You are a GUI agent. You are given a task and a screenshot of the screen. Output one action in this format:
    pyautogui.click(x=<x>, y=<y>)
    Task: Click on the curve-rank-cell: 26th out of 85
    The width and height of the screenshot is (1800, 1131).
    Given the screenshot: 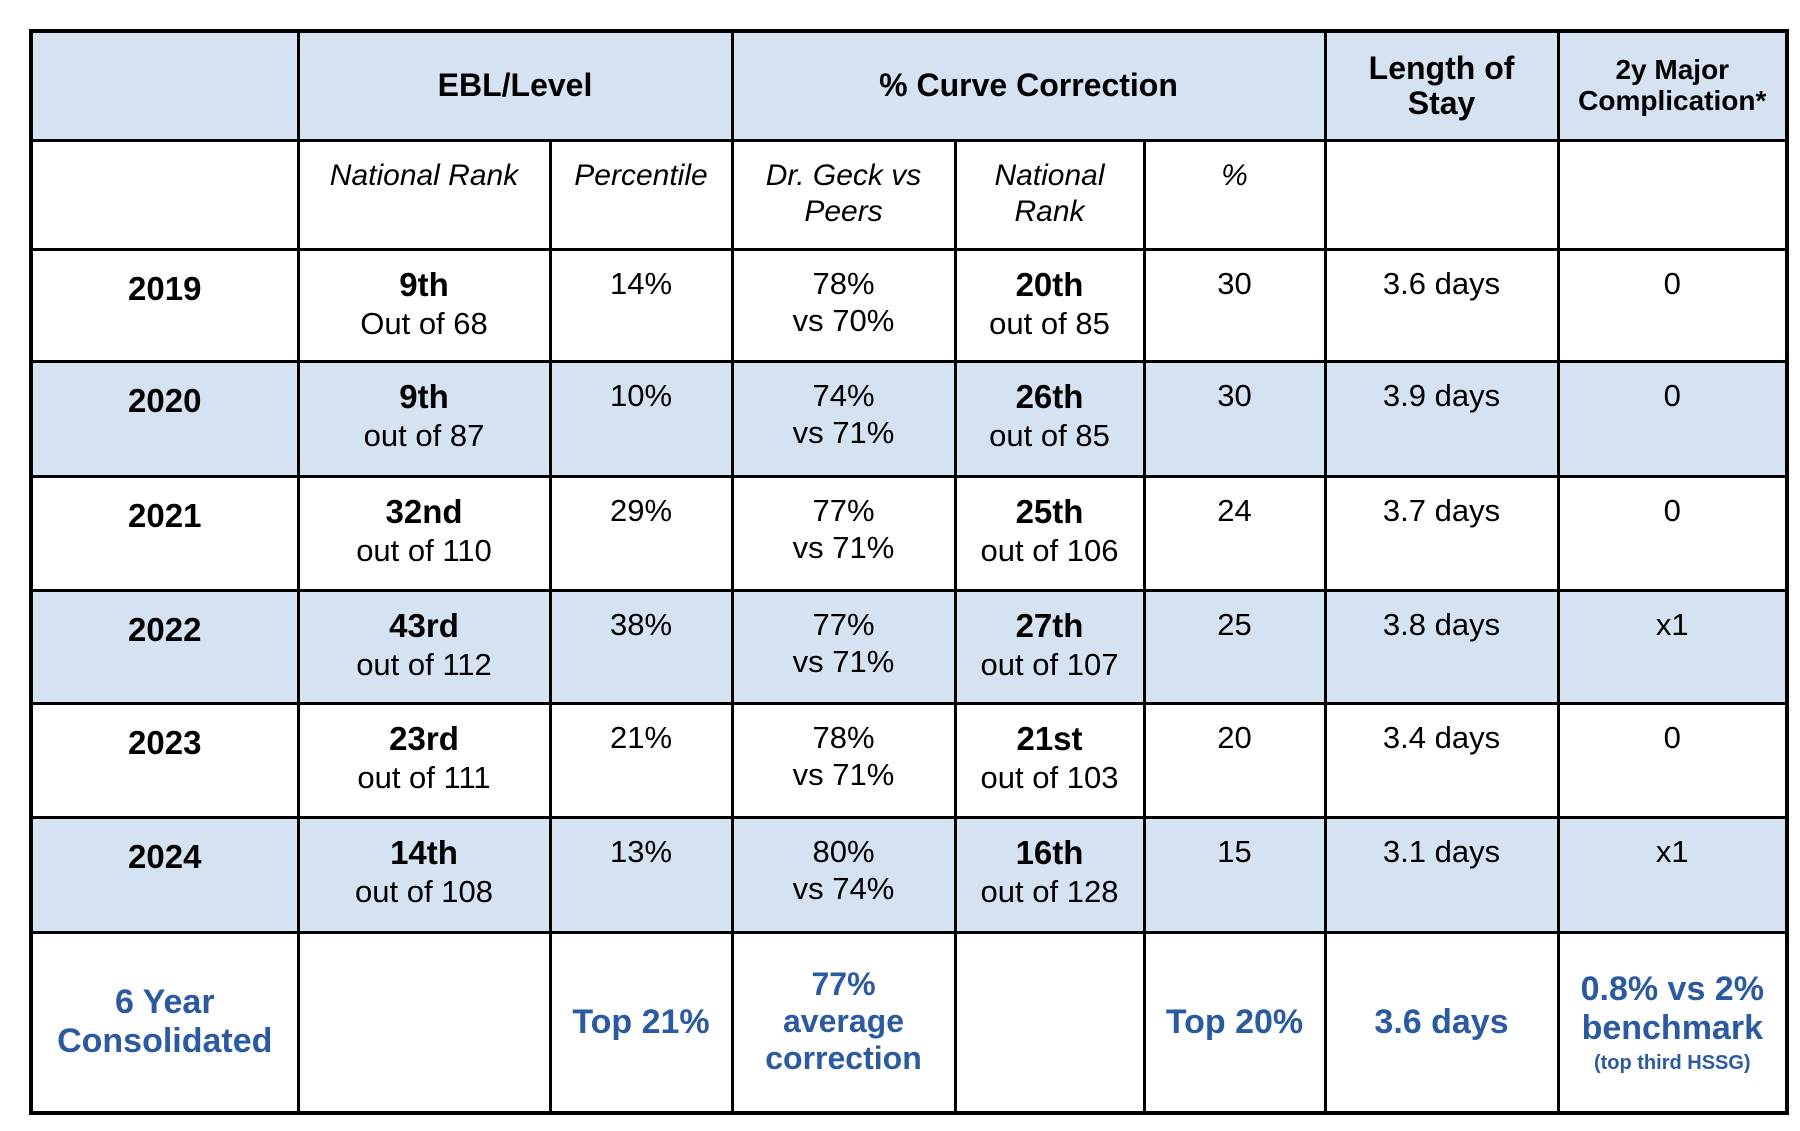 What is the action you would take?
    pyautogui.click(x=1049, y=418)
    